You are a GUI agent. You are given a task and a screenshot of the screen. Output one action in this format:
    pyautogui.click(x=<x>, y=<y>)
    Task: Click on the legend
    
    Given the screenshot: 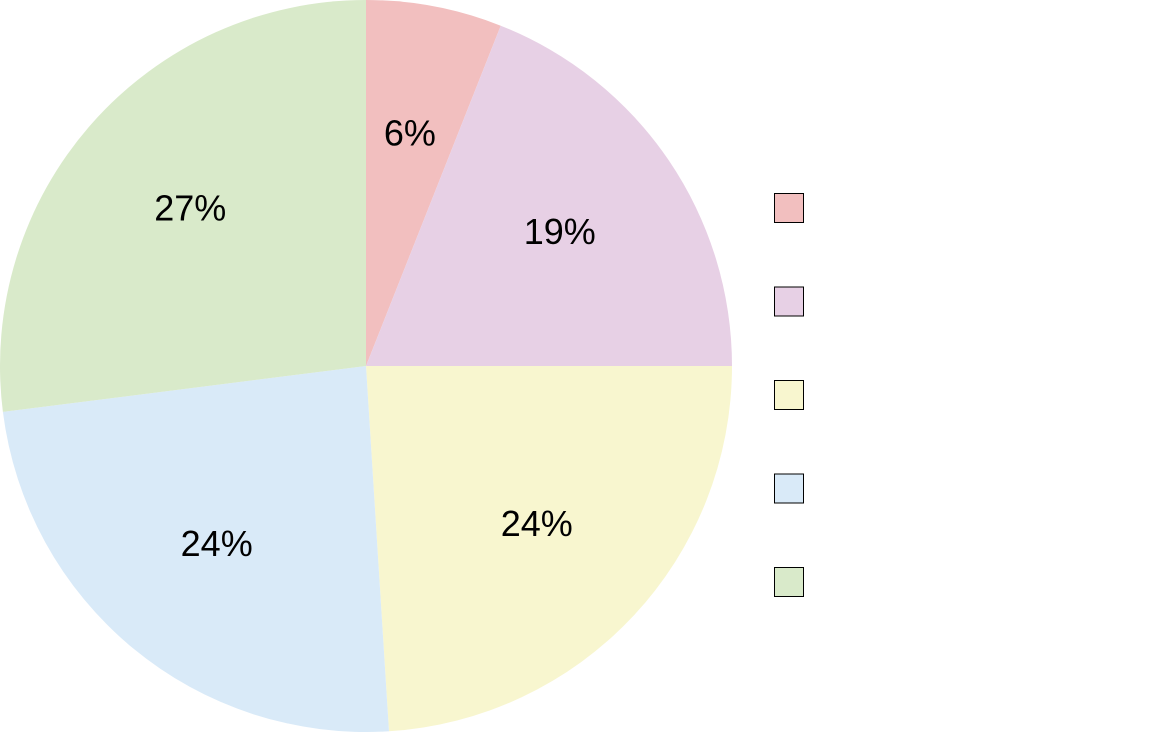 What is the action you would take?
    pyautogui.click(x=789, y=395)
    